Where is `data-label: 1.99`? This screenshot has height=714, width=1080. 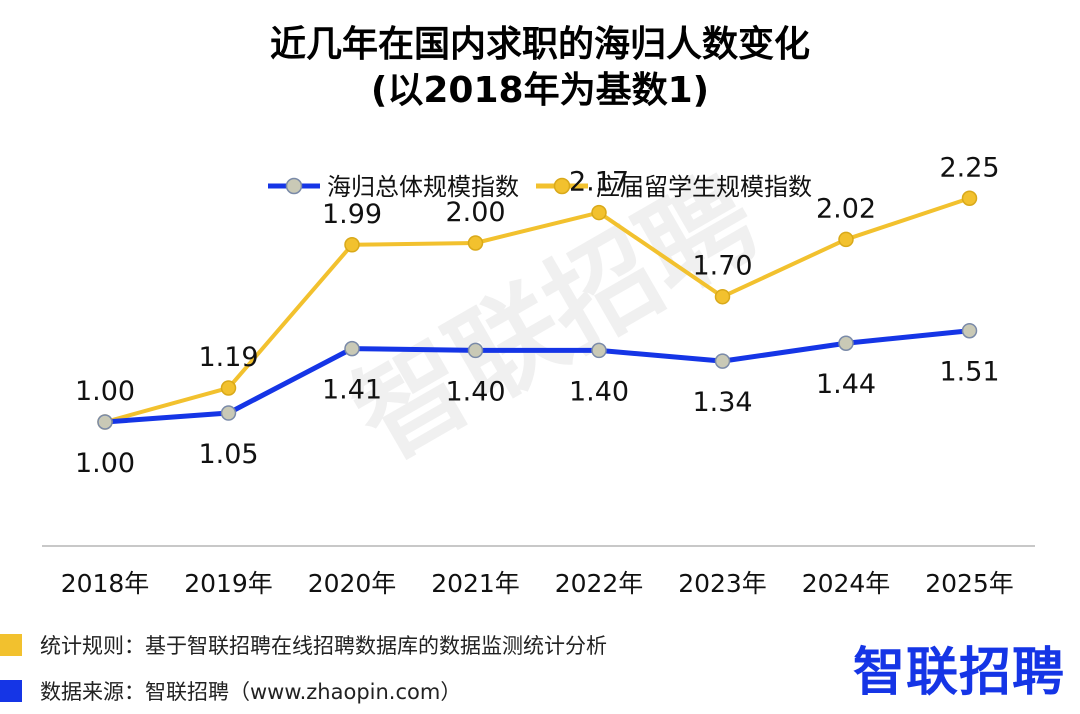 data-label: 1.99 is located at coordinates (352, 214).